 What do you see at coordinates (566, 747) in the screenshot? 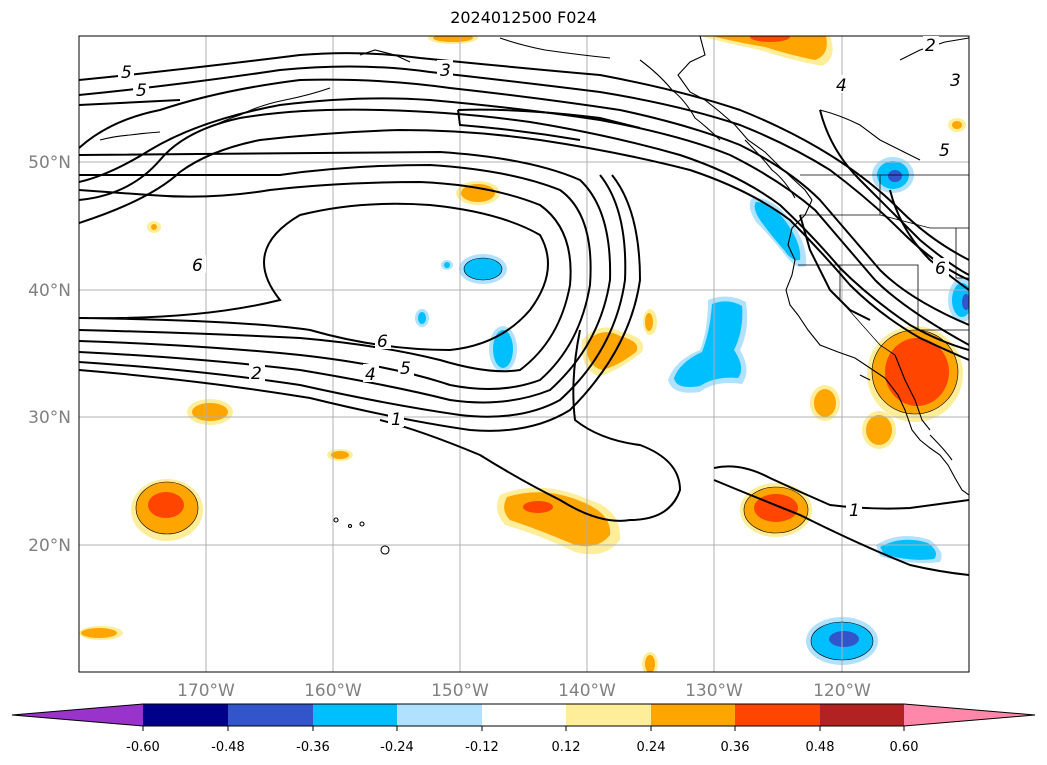
I see `colorbar-tick-label: 0.12` at bounding box center [566, 747].